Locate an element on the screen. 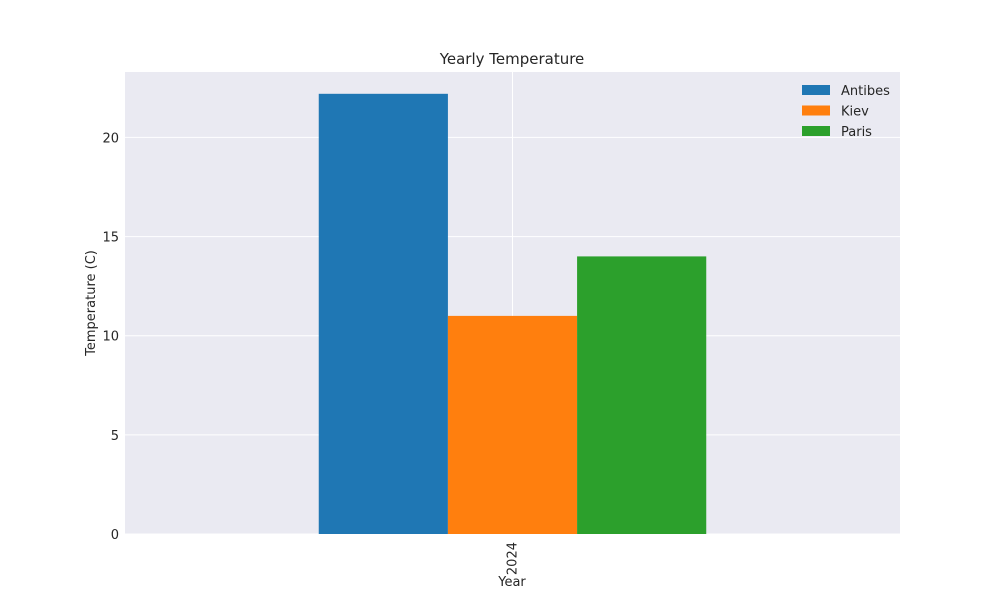  chart-title: Yearly Temperature is located at coordinates (512, 59).